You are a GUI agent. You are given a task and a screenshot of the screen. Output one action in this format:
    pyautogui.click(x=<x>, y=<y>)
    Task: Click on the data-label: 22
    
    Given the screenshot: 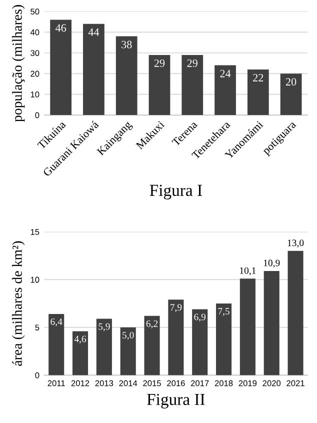 What is the action you would take?
    pyautogui.click(x=258, y=78)
    